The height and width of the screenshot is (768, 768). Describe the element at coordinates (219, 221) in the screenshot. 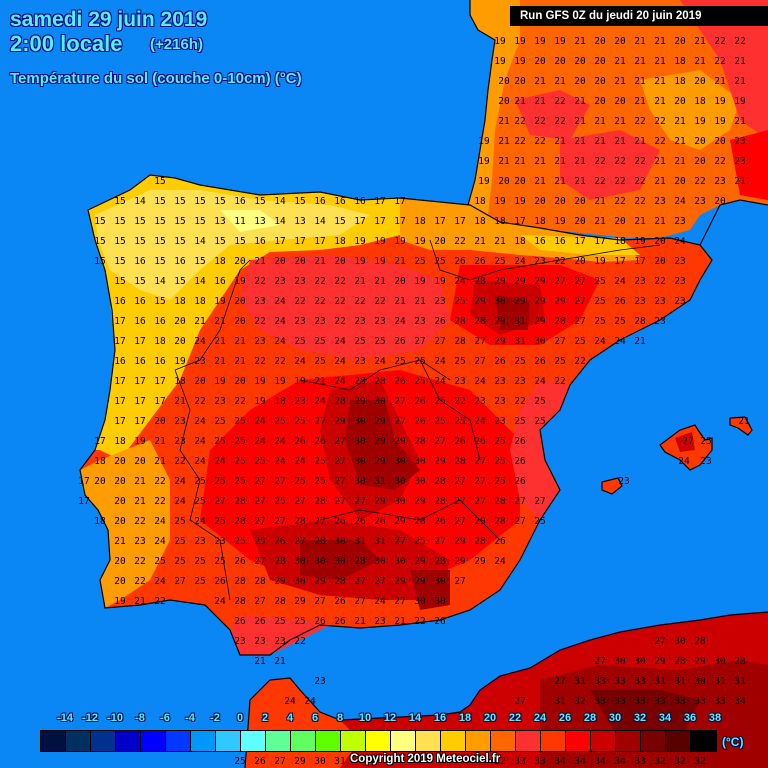

I see `grid-value: 13` at that location.